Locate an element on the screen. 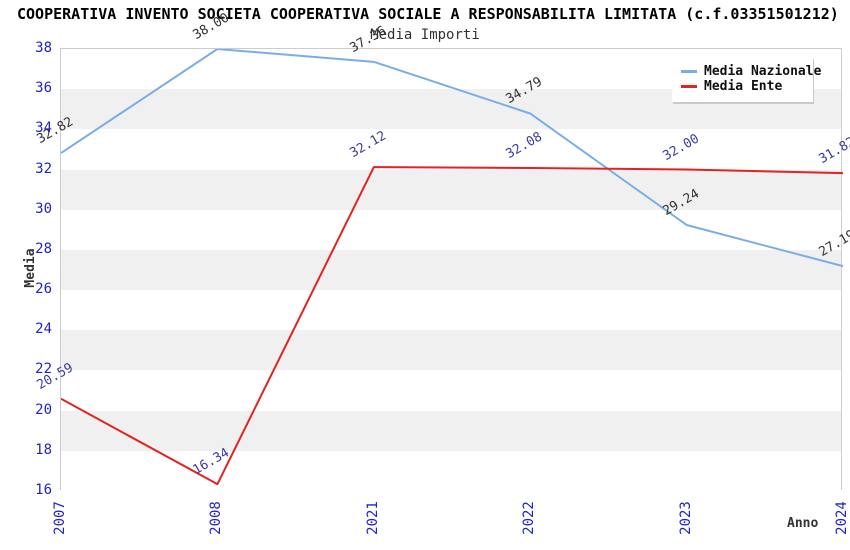 This screenshot has width=850, height=550. legend-label: Media Nazionale is located at coordinates (763, 71).